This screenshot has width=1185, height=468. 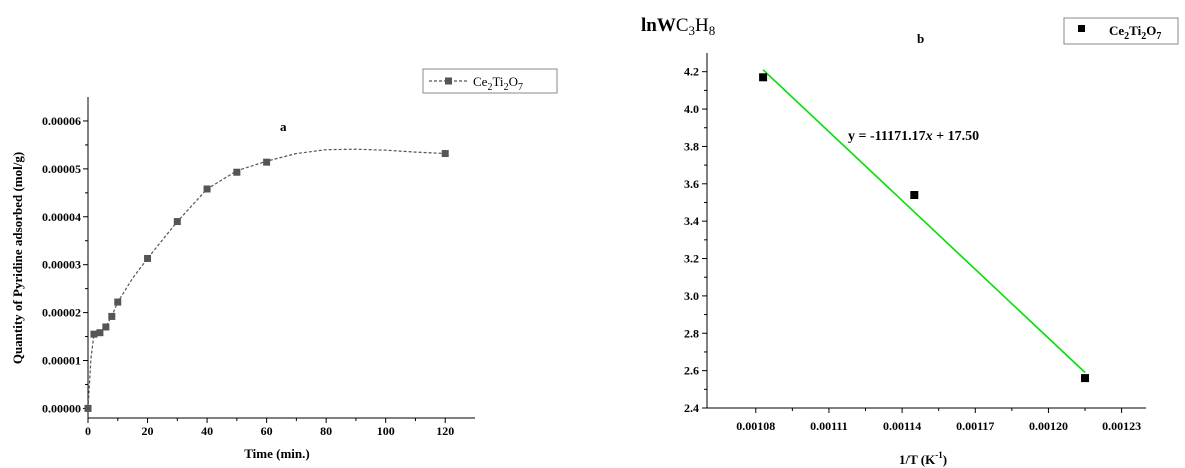 What do you see at coordinates (691, 146) in the screenshot?
I see `panel-b-y-tick-label: 3.8` at bounding box center [691, 146].